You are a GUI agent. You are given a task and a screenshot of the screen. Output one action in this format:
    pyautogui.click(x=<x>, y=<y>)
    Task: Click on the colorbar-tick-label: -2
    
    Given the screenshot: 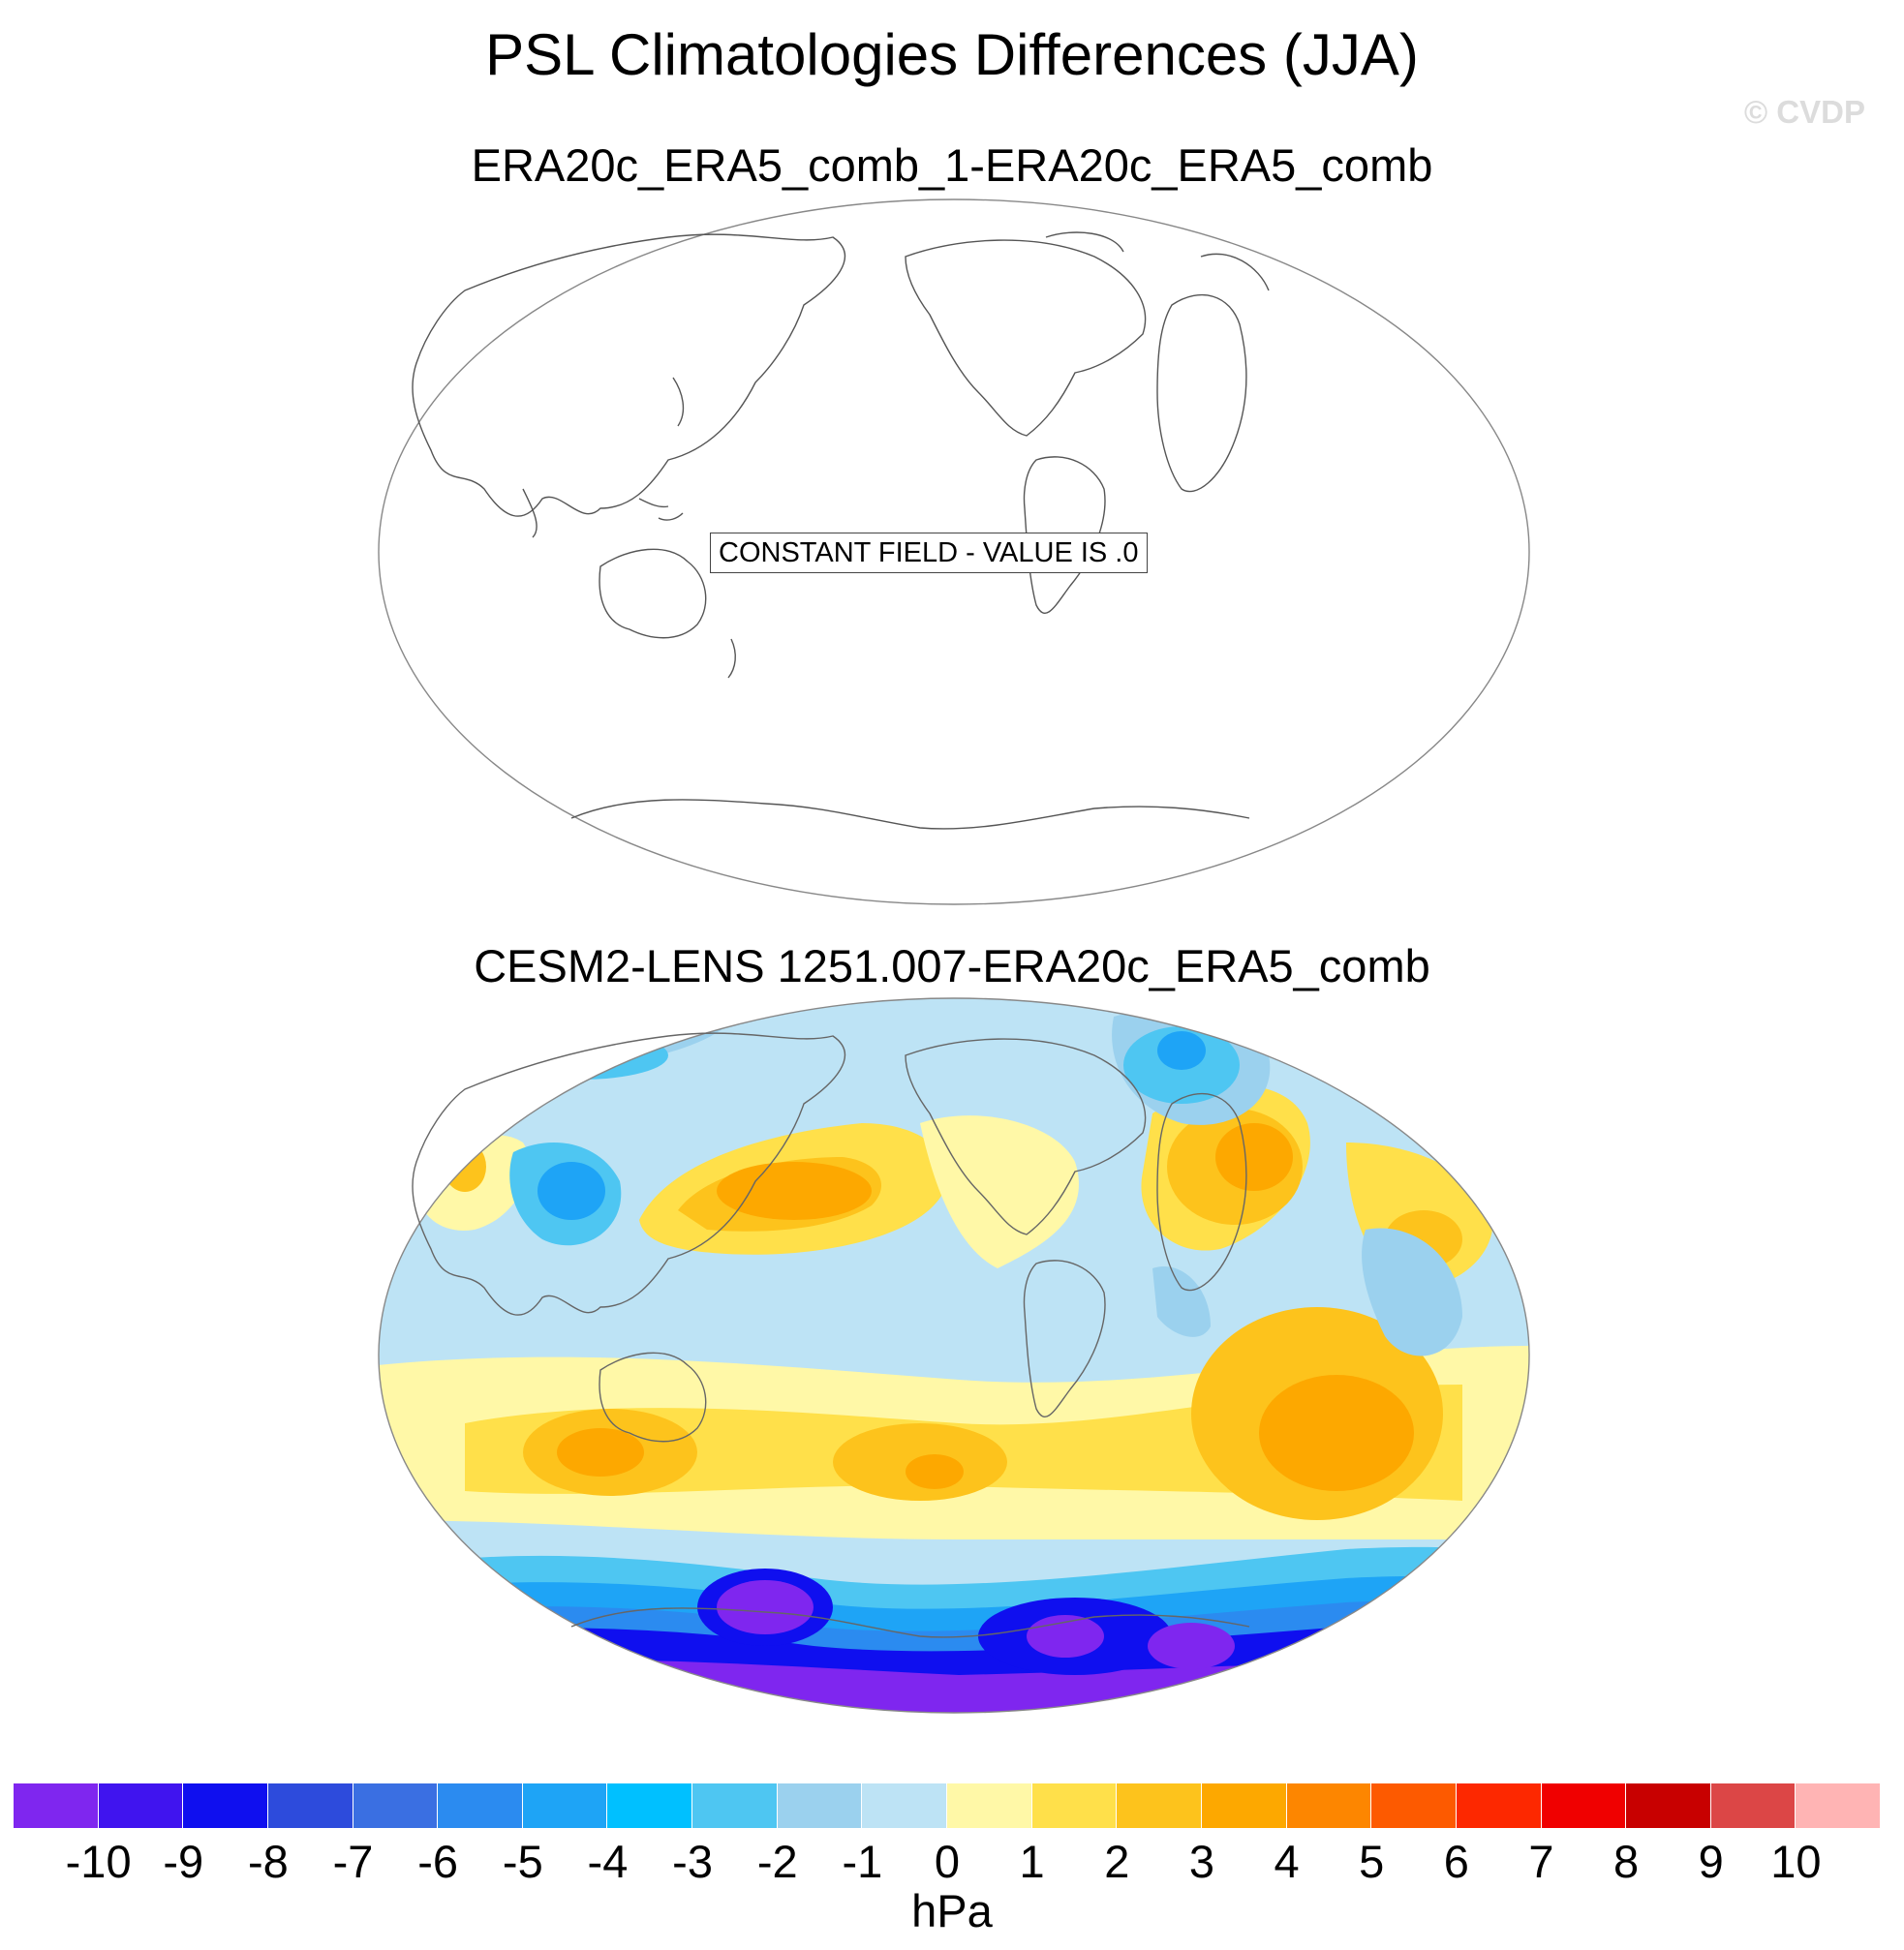 What is the action you would take?
    pyautogui.click(x=777, y=1861)
    